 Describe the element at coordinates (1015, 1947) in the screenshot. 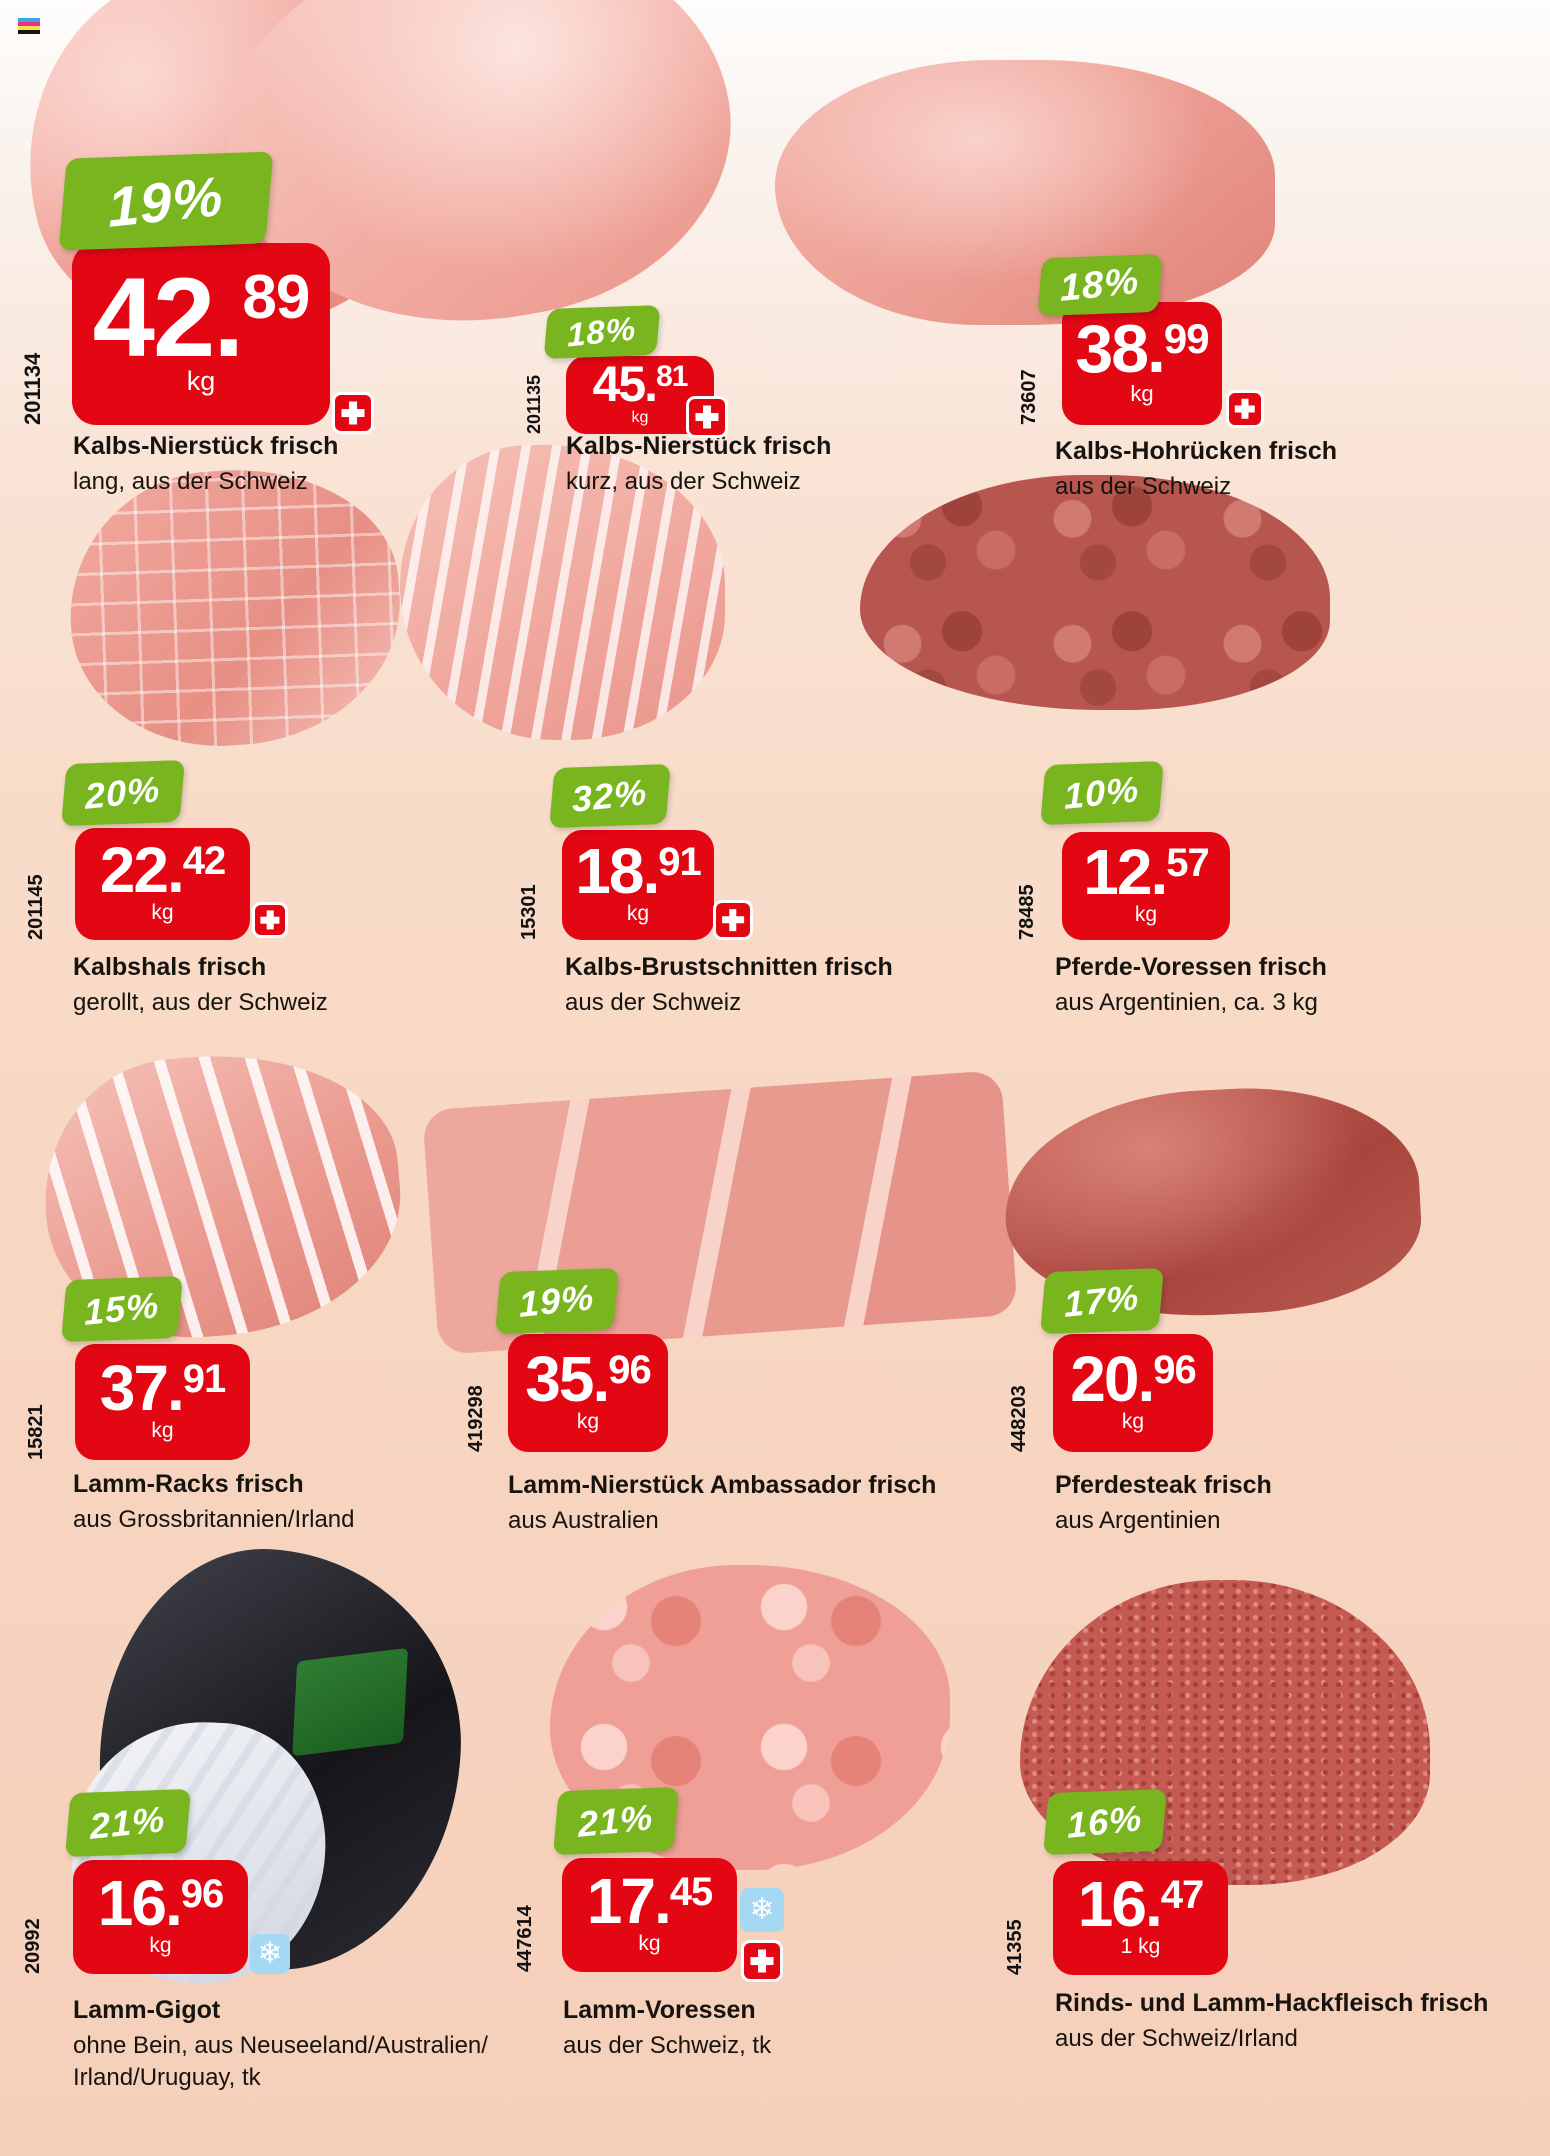

I see `article-number: 41355` at that location.